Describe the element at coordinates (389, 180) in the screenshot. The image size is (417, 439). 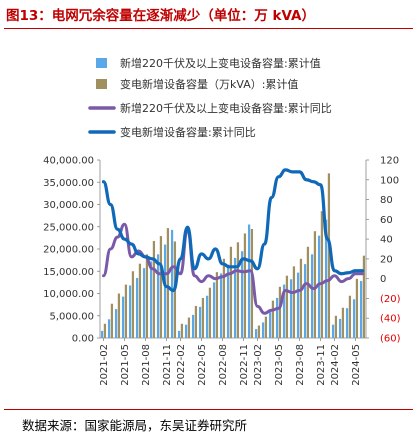
I see `y-right-tick-label: 100` at that location.